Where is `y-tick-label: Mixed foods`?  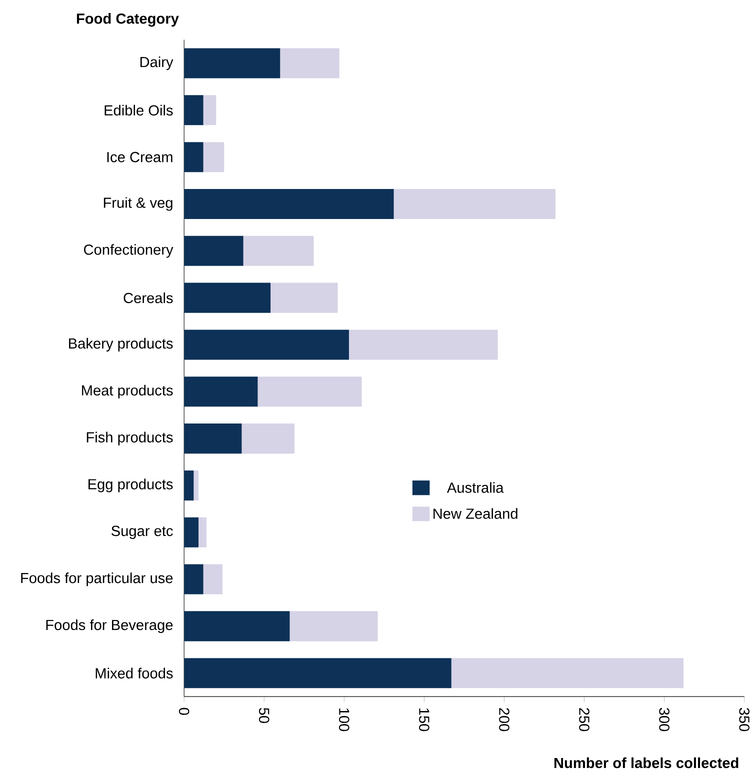 y-tick-label: Mixed foods is located at coordinates (134, 673).